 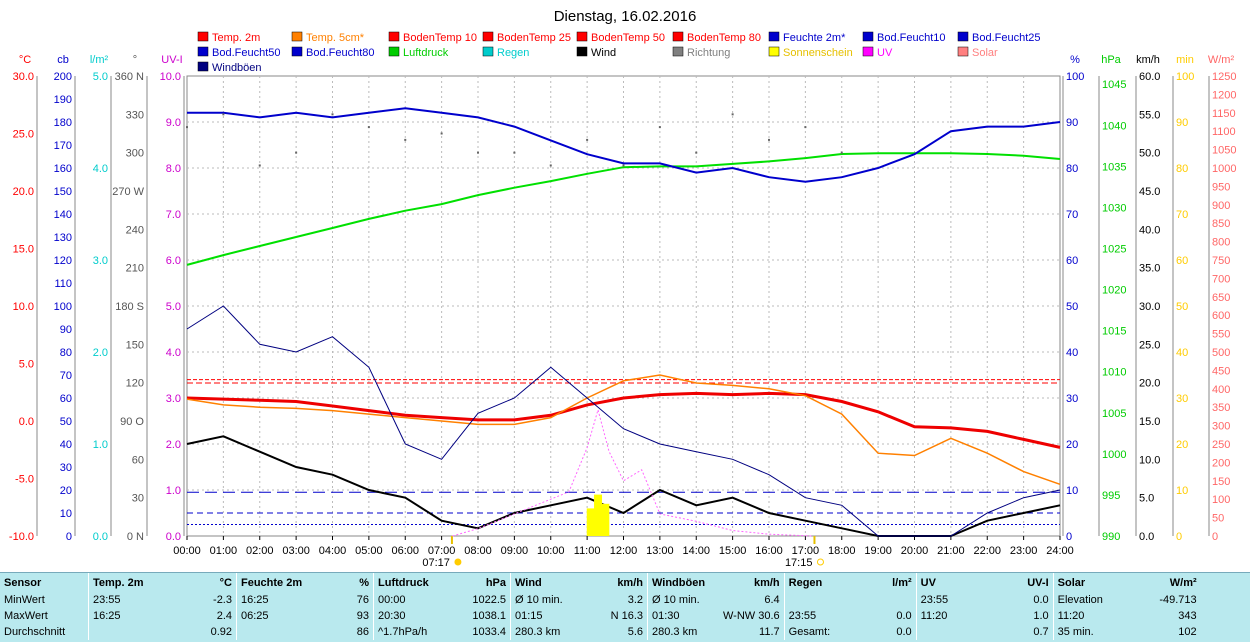 I want to click on stats-cell-time: Ø 10 min., so click(x=683, y=600).